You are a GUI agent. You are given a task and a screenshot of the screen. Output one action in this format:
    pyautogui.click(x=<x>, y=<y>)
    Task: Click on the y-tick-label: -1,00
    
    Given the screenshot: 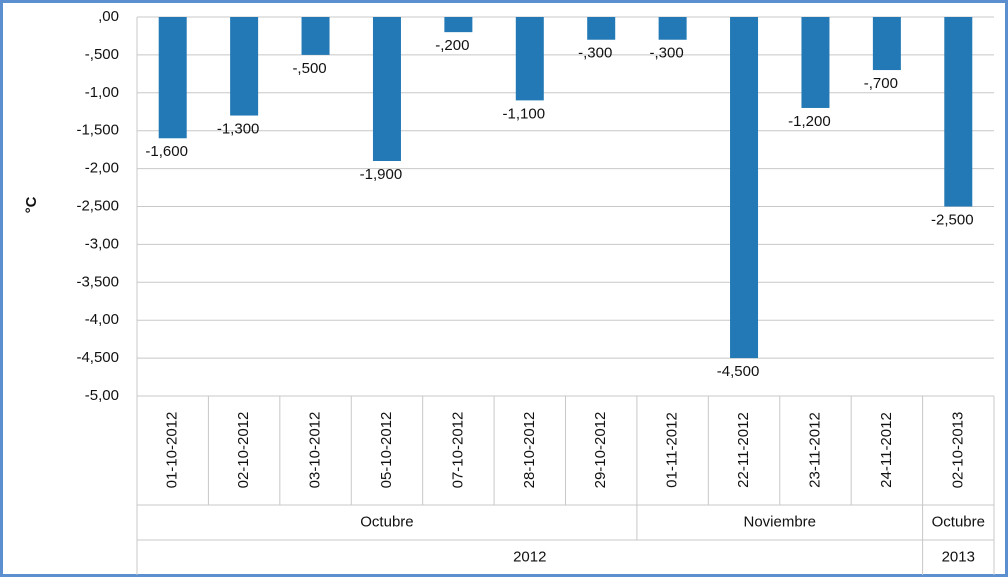 What is the action you would take?
    pyautogui.click(x=102, y=92)
    